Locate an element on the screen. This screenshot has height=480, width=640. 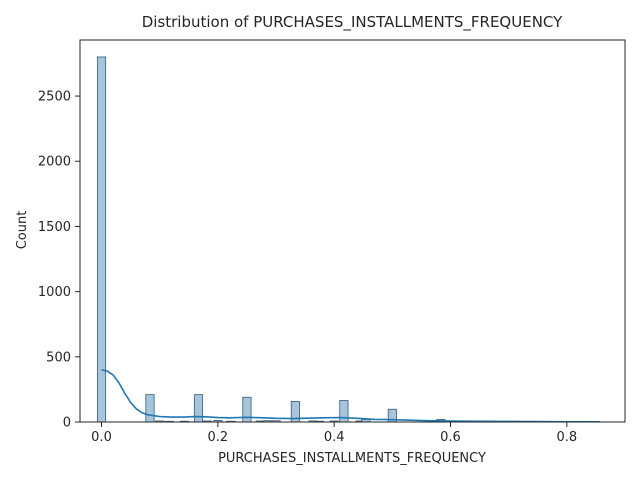
x-tick-label: 0.8 is located at coordinates (566, 437).